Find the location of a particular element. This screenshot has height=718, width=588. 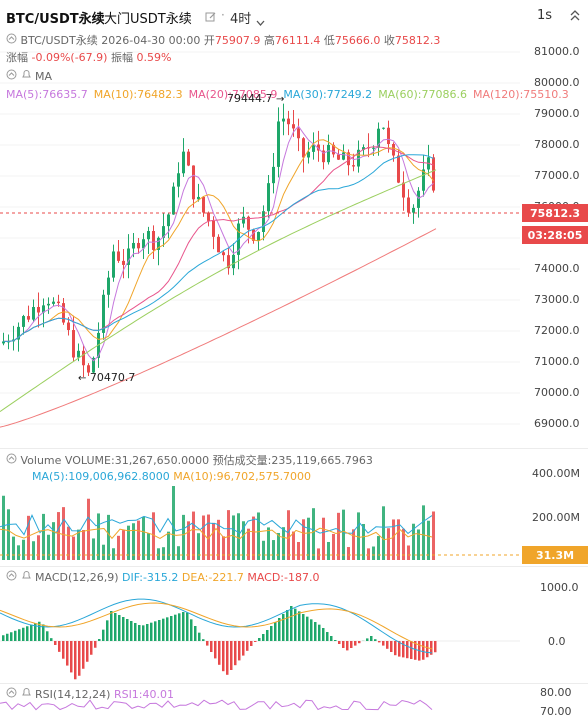

price-axis-label: 71000.0 is located at coordinates (557, 361).